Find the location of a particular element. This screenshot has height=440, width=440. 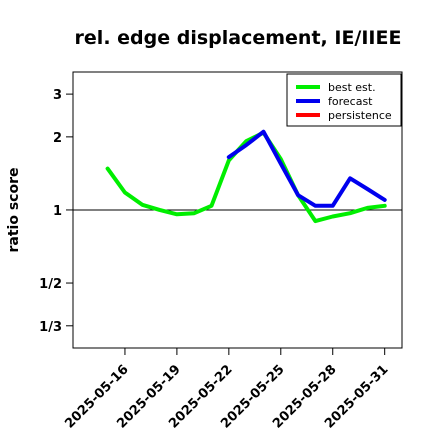

legend-entry: best est. is located at coordinates (352, 87).